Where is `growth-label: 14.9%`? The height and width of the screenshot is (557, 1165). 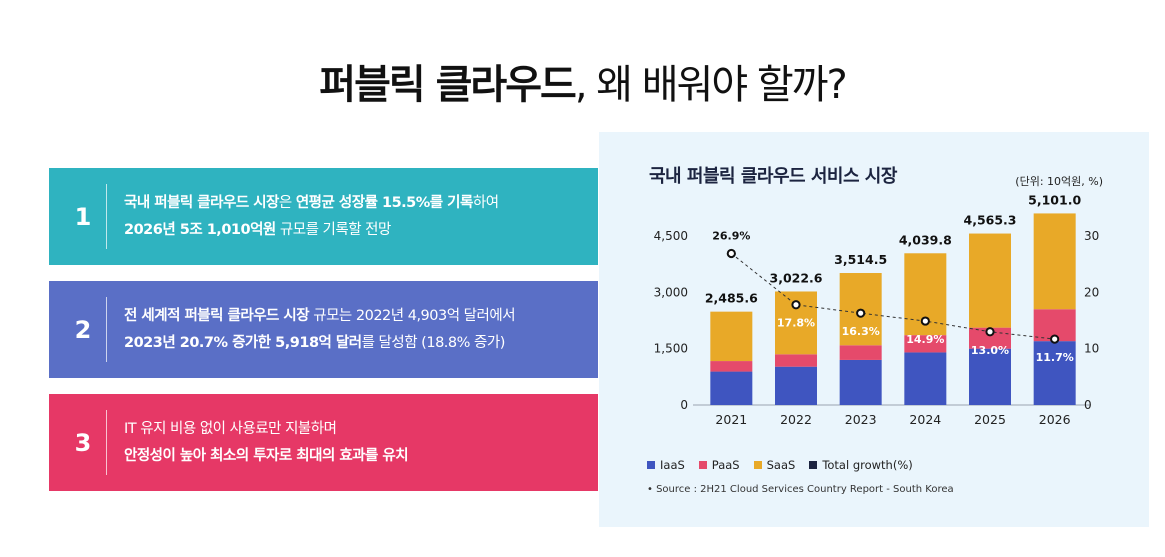 growth-label: 14.9% is located at coordinates (925, 339).